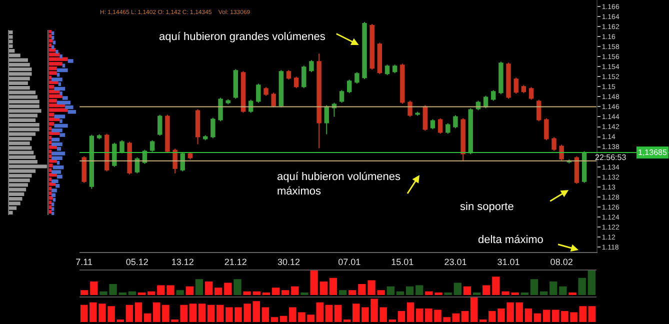 The height and width of the screenshot is (324, 669). Describe the element at coordinates (653, 152) in the screenshot. I see `ref-line-label: 1,13685` at that location.